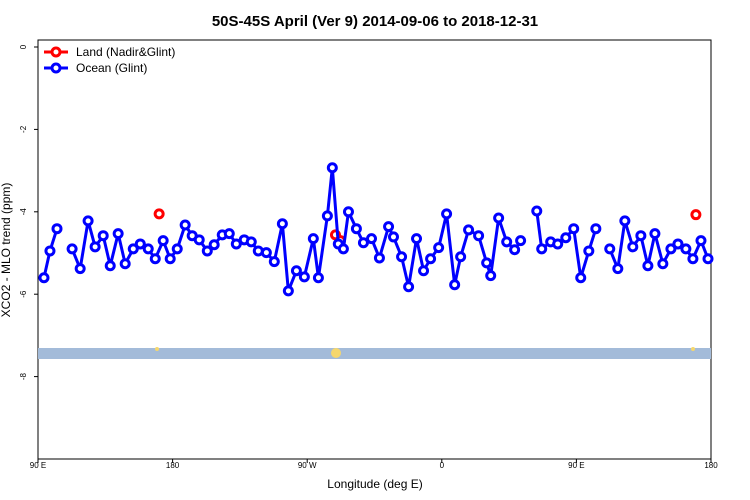 The width and height of the screenshot is (750, 500). I want to click on y-tick-label: -8, so click(23, 376).